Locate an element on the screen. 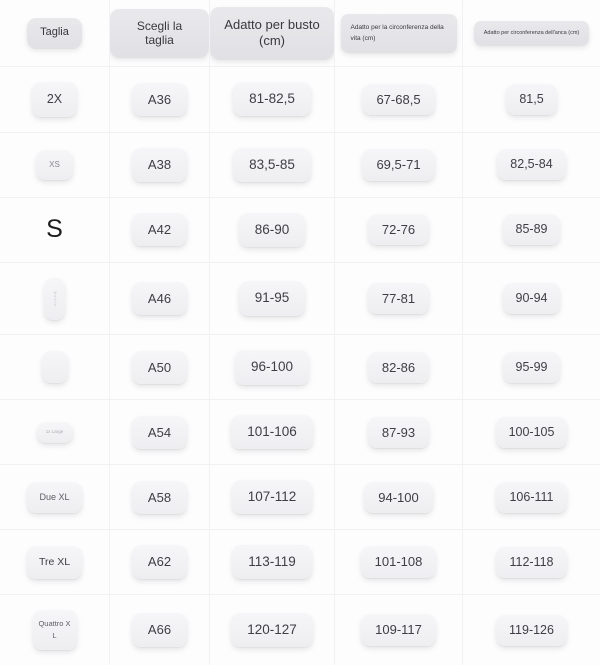 The height and width of the screenshot is (665, 600). header-scegli-la-taglia: Scegli la taglia is located at coordinates (159, 33).